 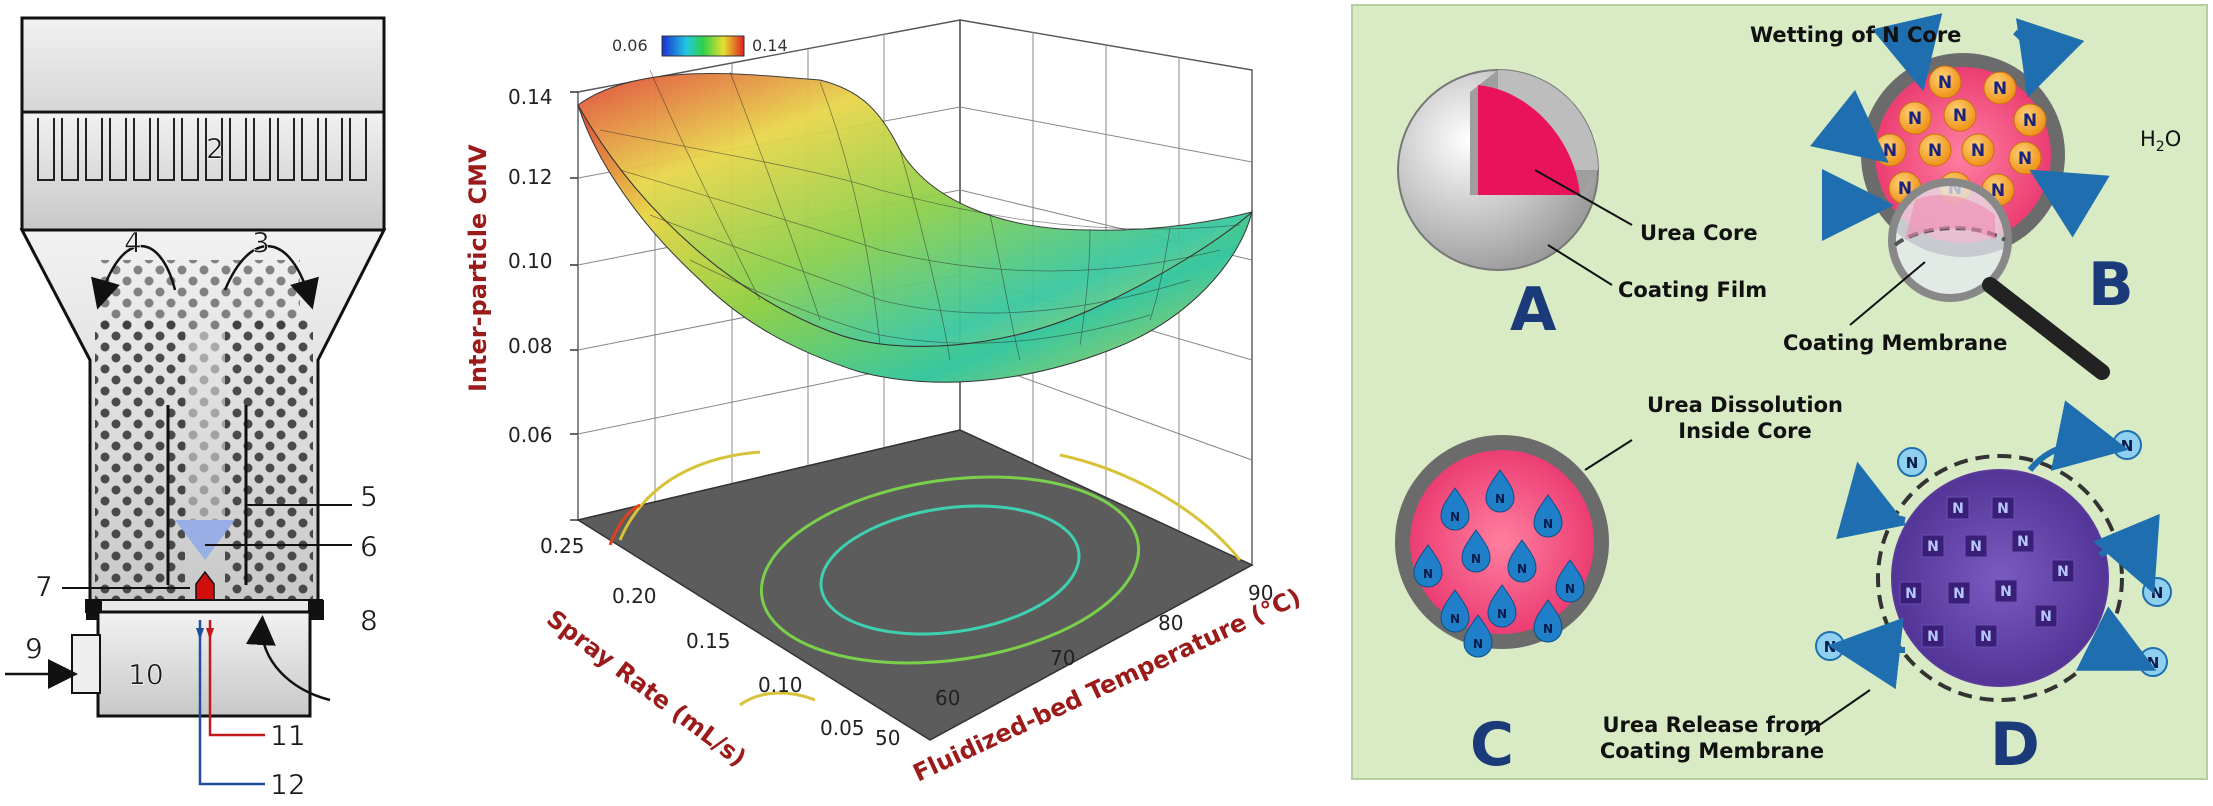 I want to click on water-drops, so click(x=1499, y=563).